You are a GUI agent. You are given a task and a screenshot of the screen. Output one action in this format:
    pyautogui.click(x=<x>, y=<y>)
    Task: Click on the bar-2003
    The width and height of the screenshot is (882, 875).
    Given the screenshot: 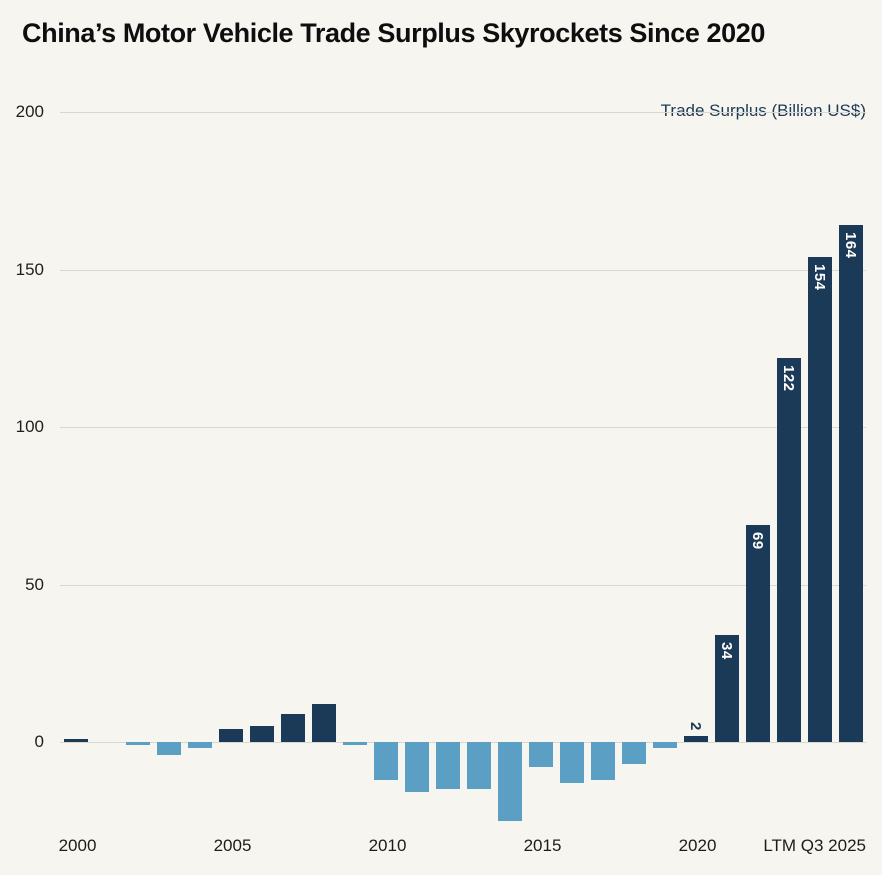 What is the action you would take?
    pyautogui.click(x=168, y=748)
    